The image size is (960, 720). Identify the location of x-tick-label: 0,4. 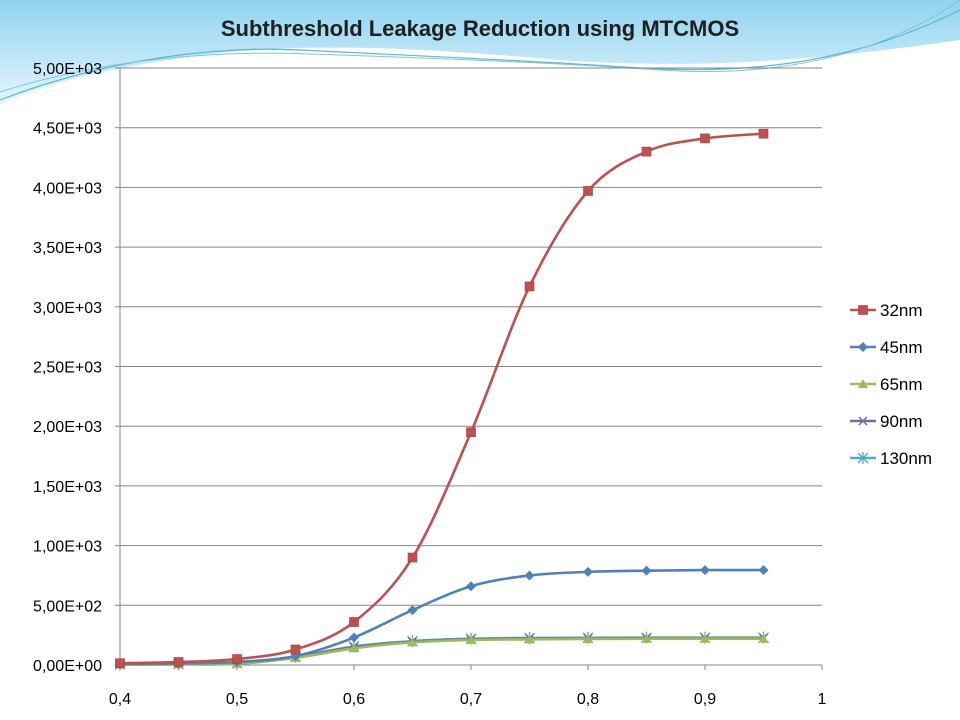
(120, 699).